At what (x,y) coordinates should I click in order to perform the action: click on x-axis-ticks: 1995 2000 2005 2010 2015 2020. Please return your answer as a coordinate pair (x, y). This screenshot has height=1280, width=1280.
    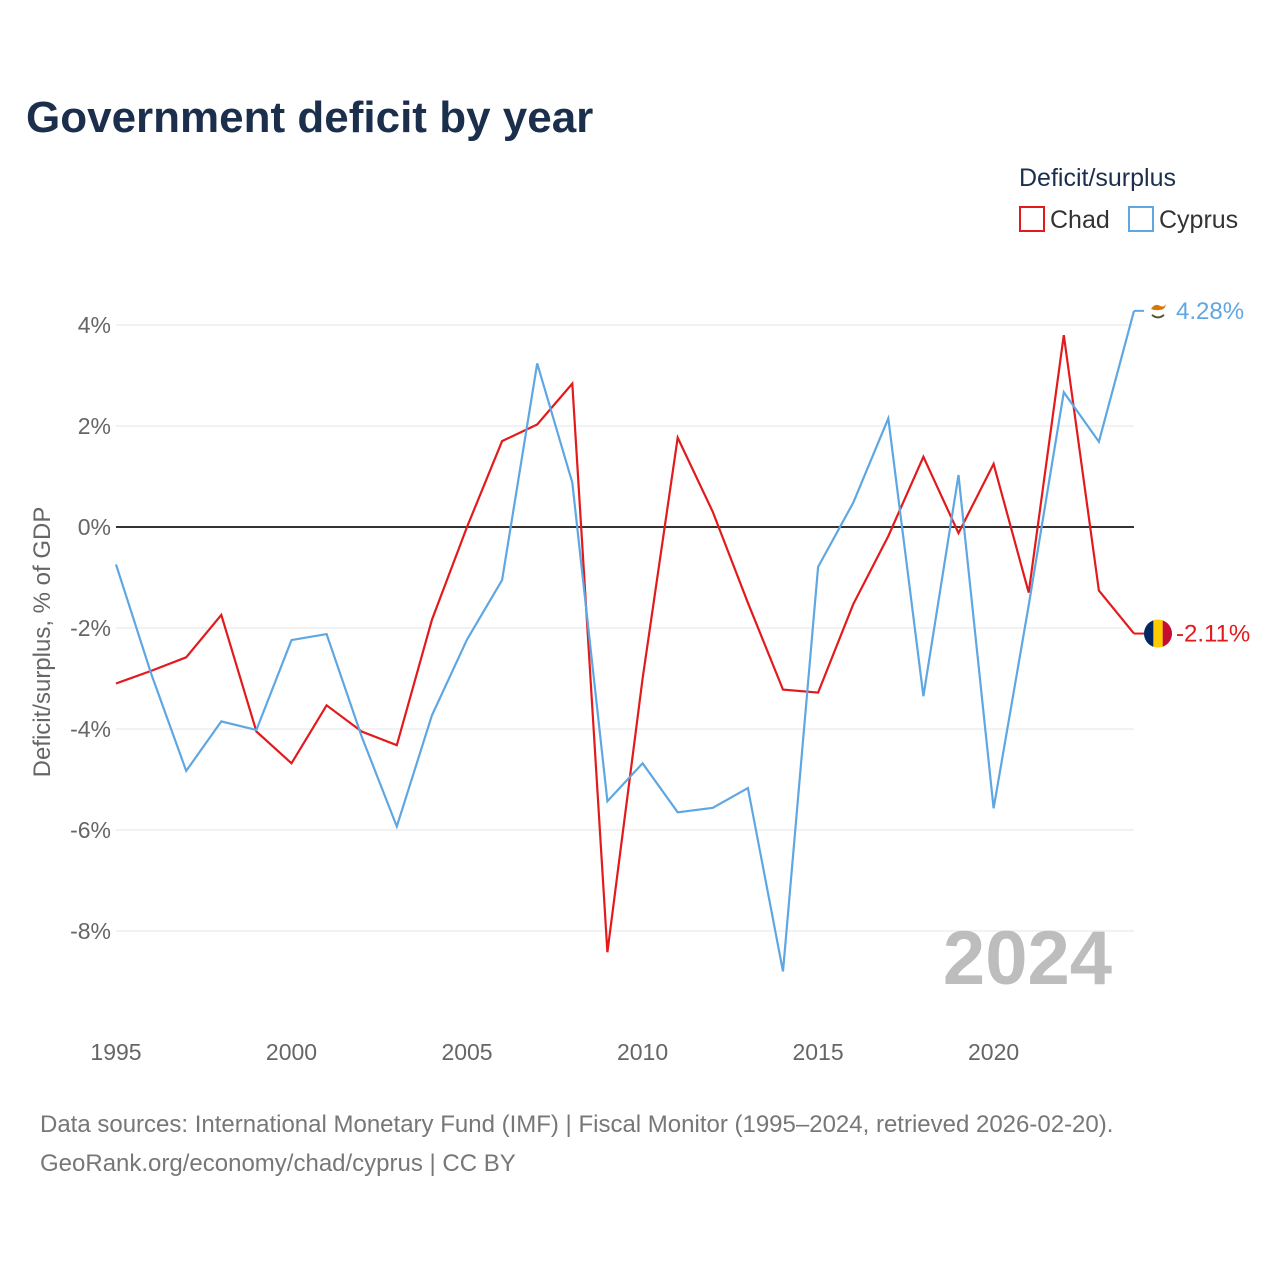
    Looking at the image, I should click on (554, 1052).